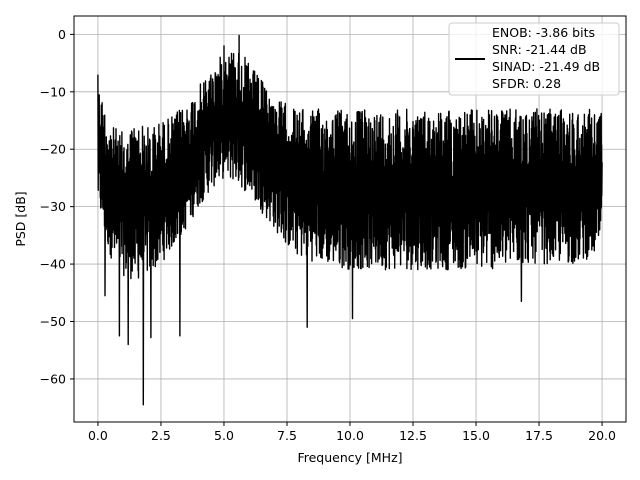  Describe the element at coordinates (349, 457) in the screenshot. I see `x-axis-label: Frequency [MHz]` at that location.